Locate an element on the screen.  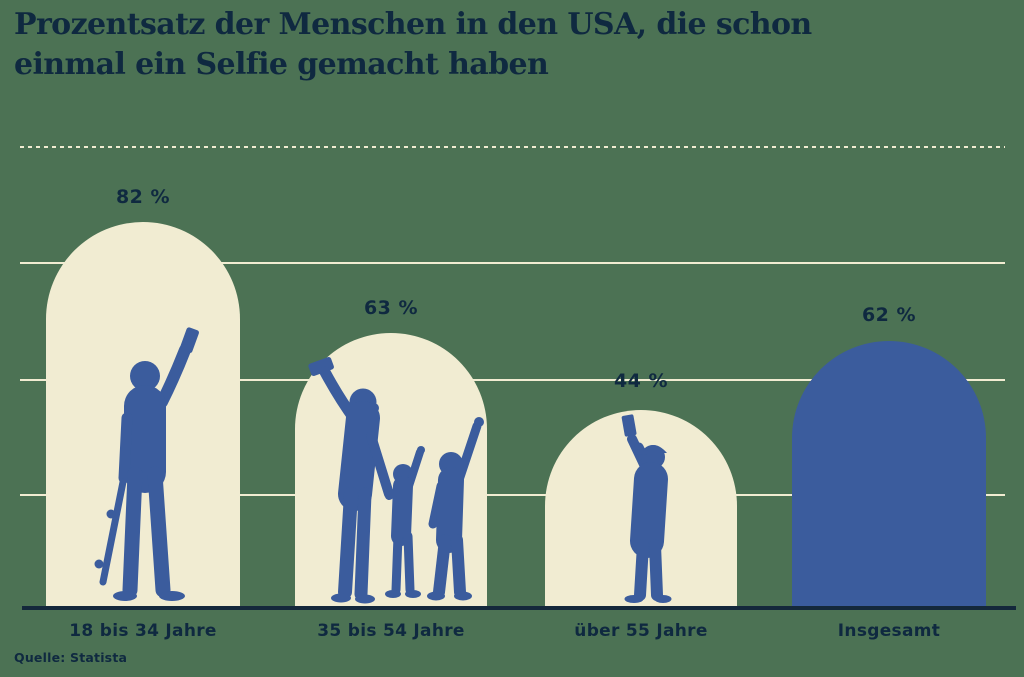
category-label-18-34: 18 bis 34 Jahre is located at coordinates (143, 631).